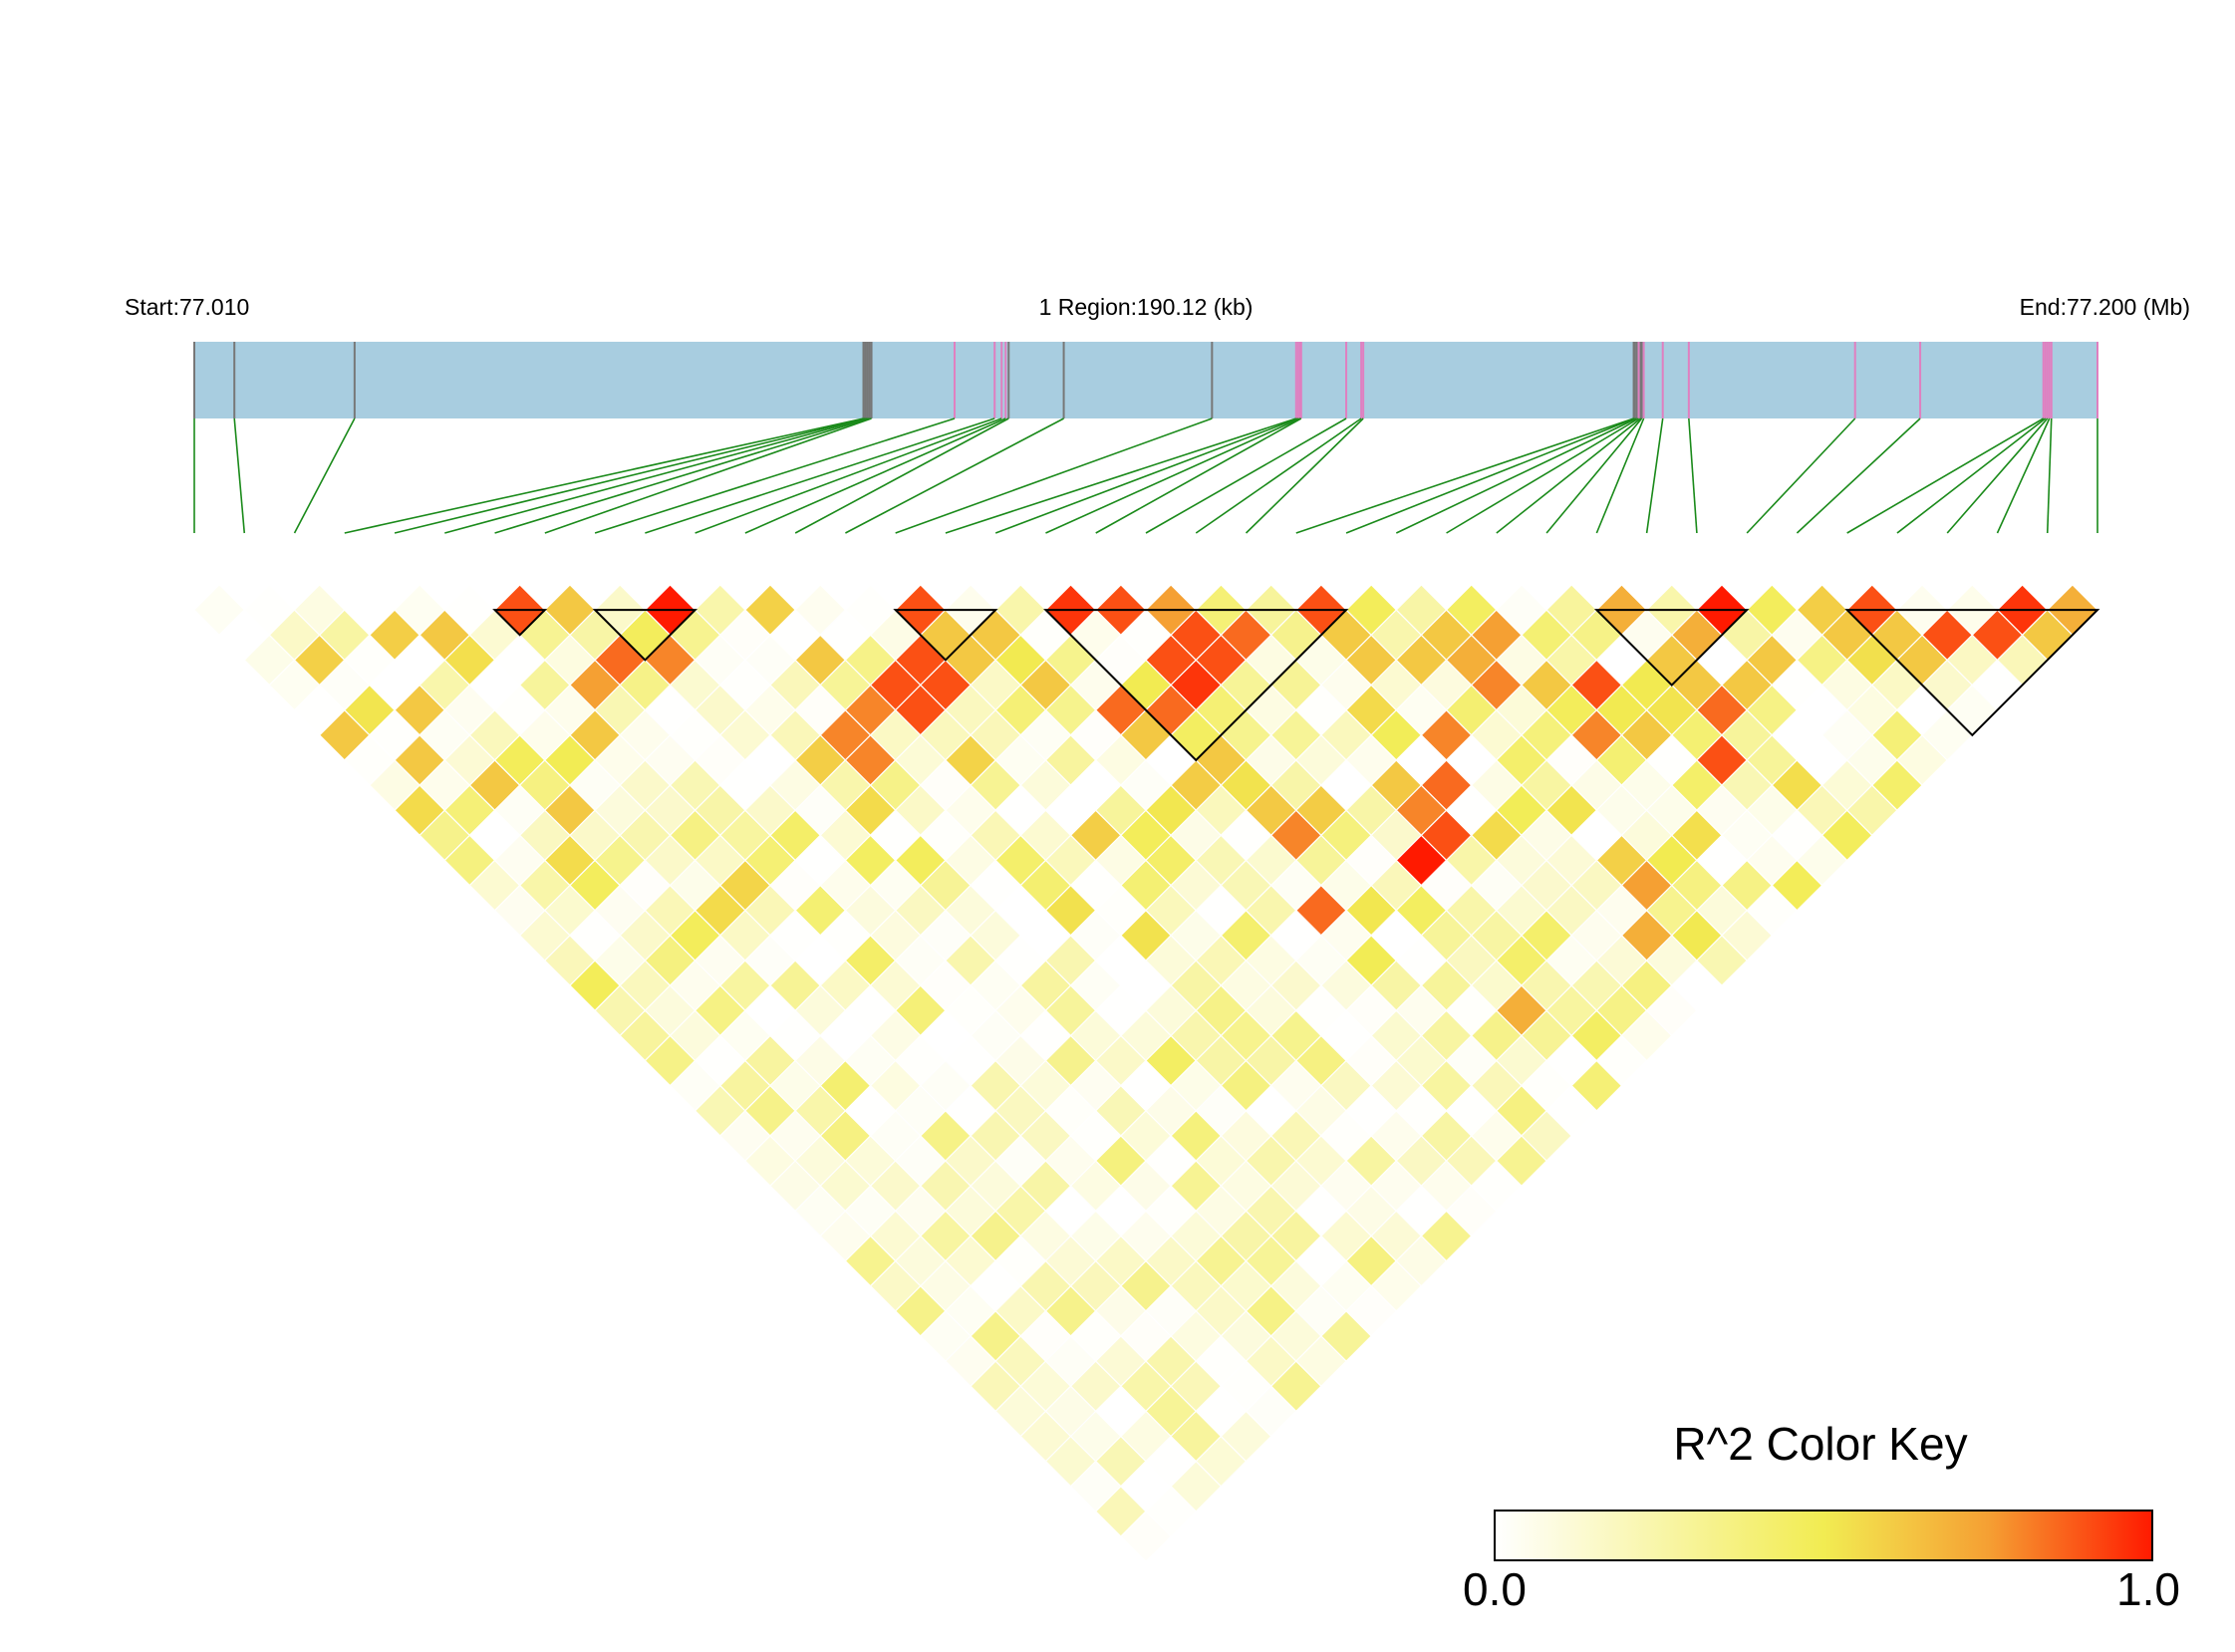  I want to click on snp-markers, so click(1145, 380).